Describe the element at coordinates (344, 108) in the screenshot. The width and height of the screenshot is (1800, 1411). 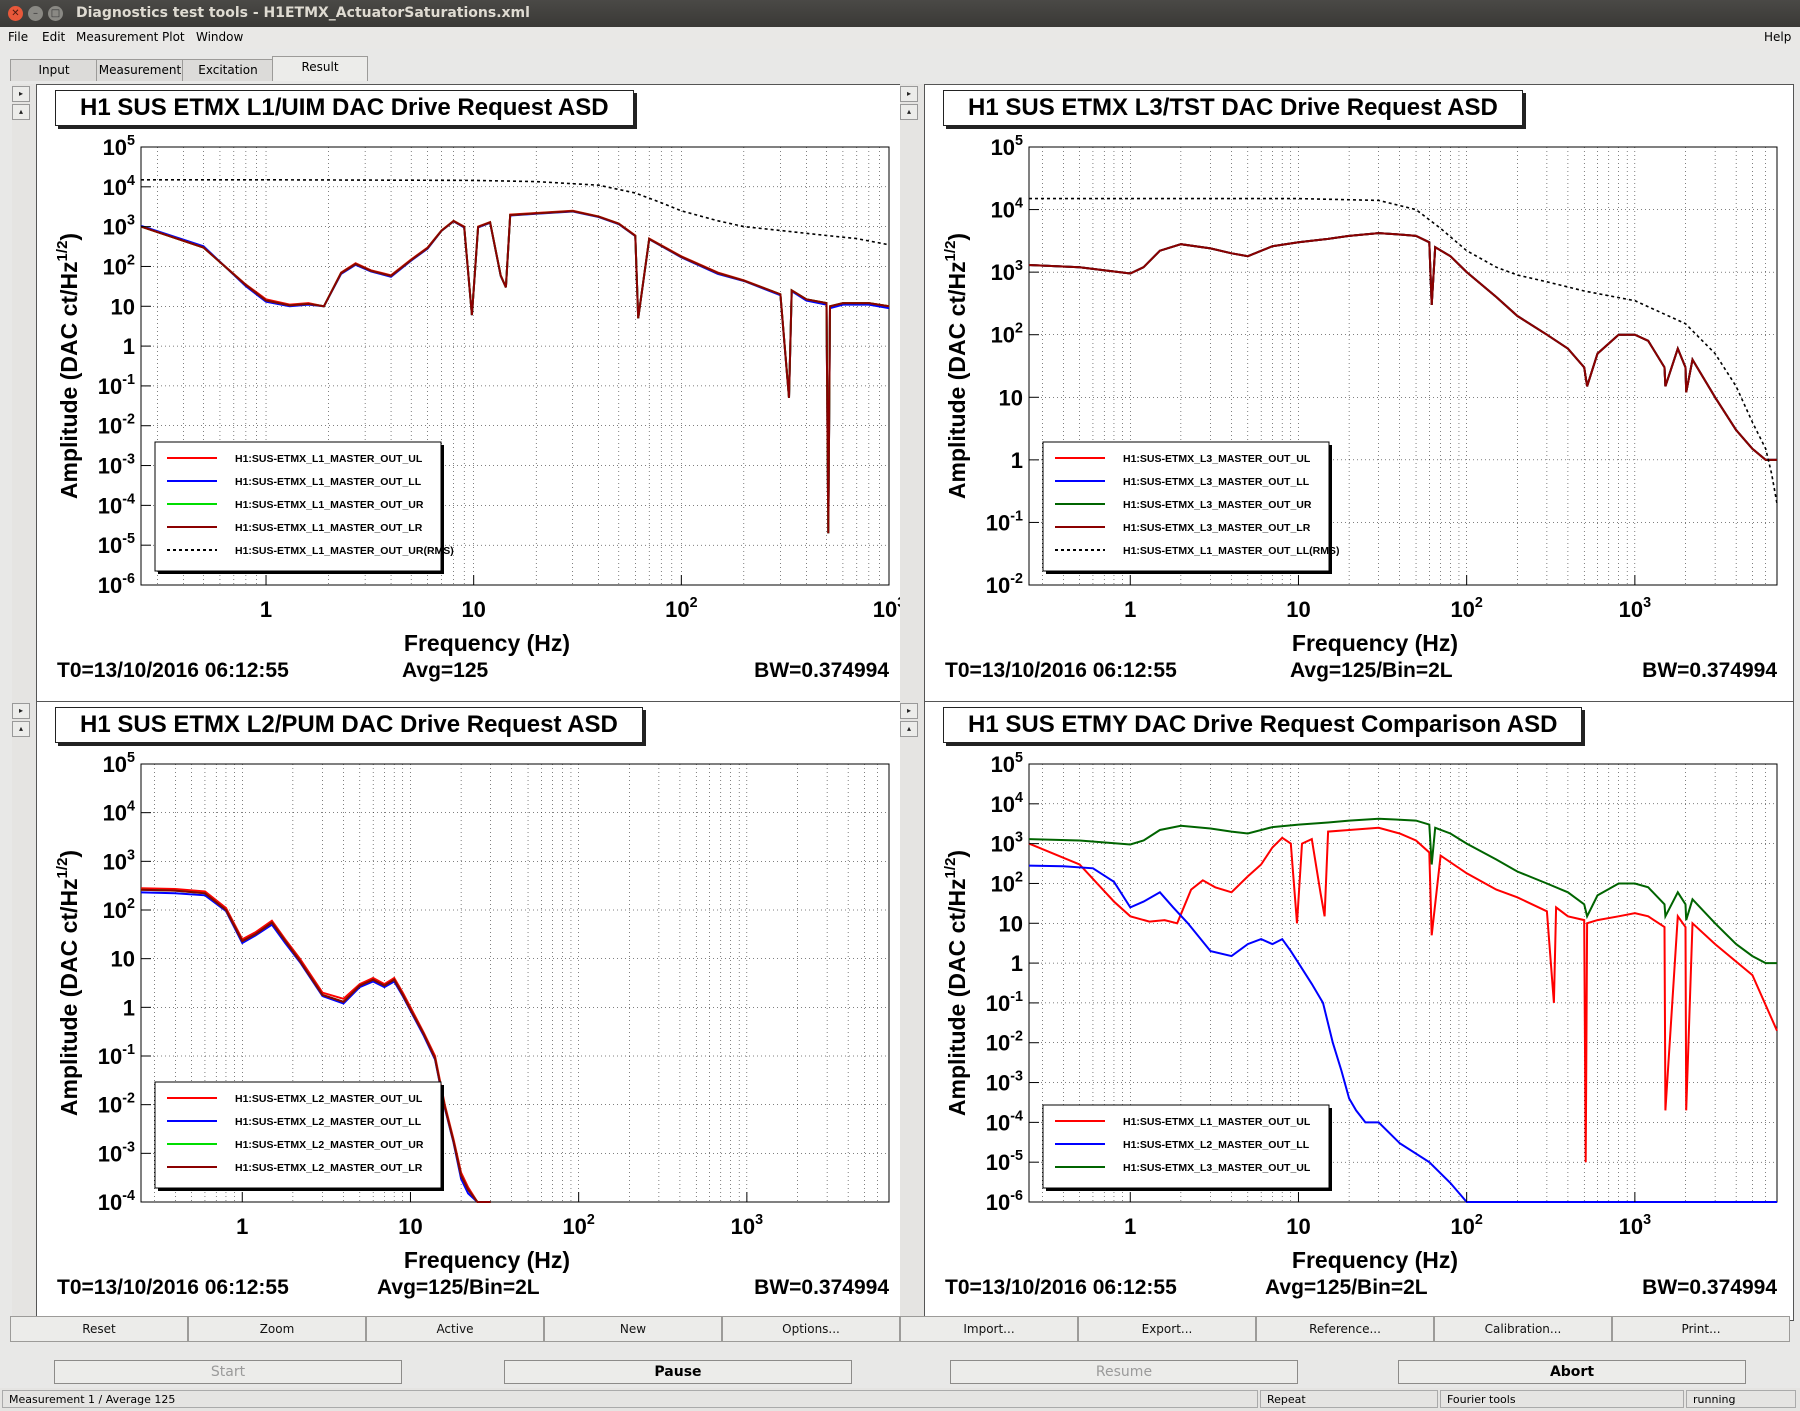
I see `plot-title: H1 SUS ETMX L1/UIM DAC Drive Request ASD` at that location.